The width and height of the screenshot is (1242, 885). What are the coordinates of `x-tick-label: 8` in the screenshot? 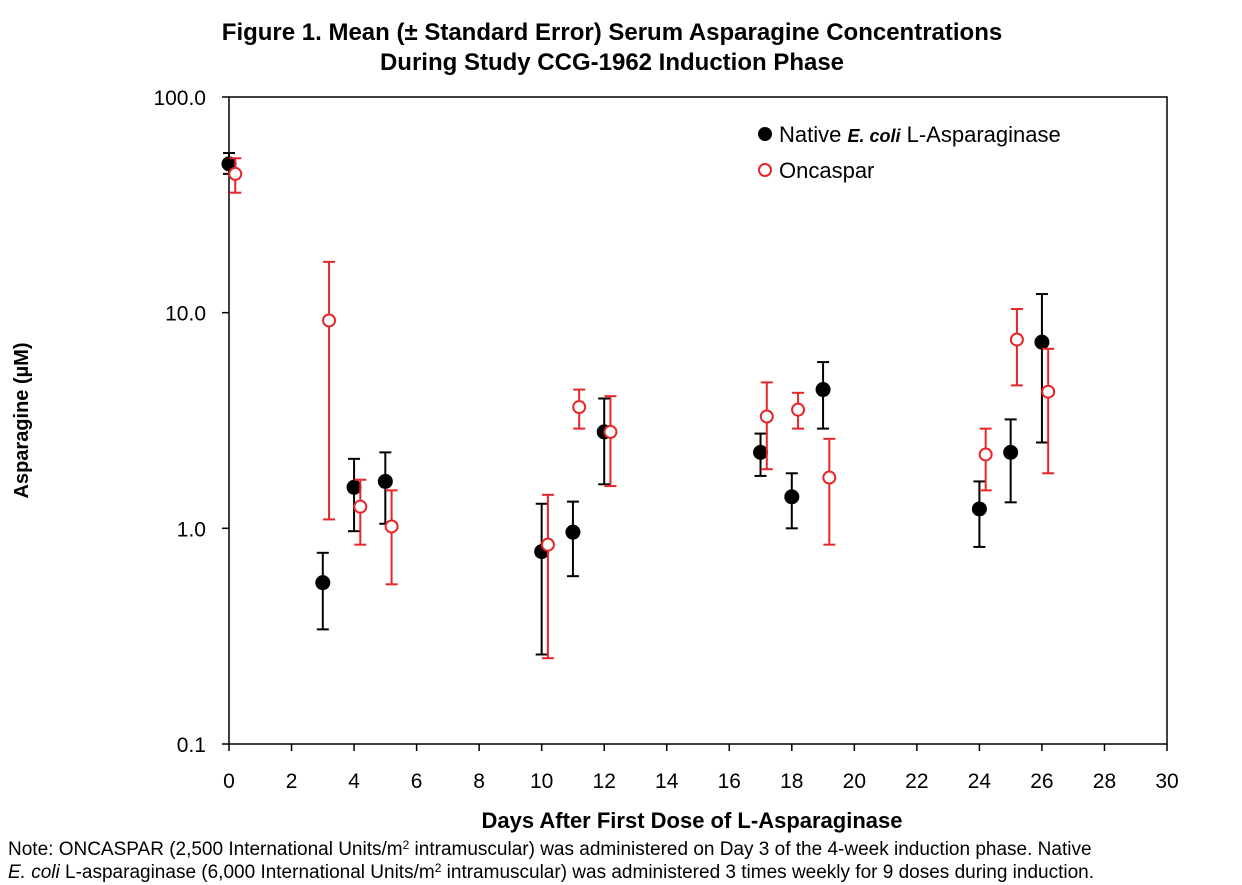 It's located at (479, 781).